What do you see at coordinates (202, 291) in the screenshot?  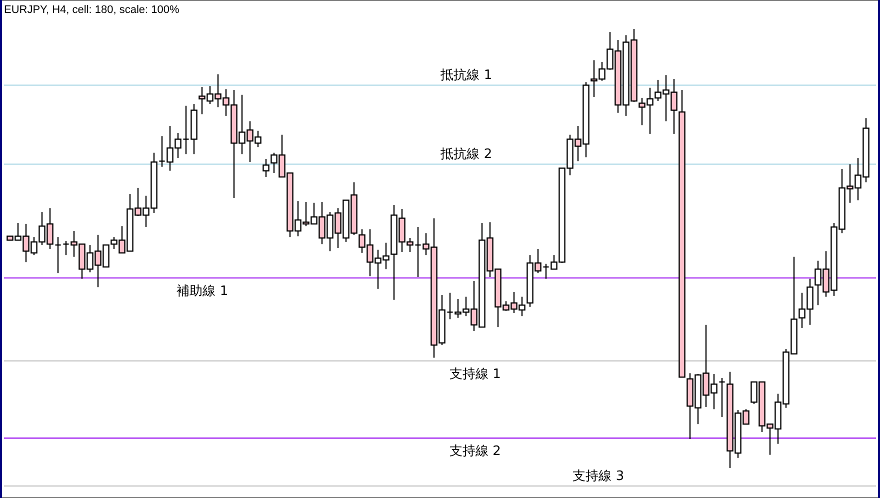 I see `ref-line-label: 補助線 1` at bounding box center [202, 291].